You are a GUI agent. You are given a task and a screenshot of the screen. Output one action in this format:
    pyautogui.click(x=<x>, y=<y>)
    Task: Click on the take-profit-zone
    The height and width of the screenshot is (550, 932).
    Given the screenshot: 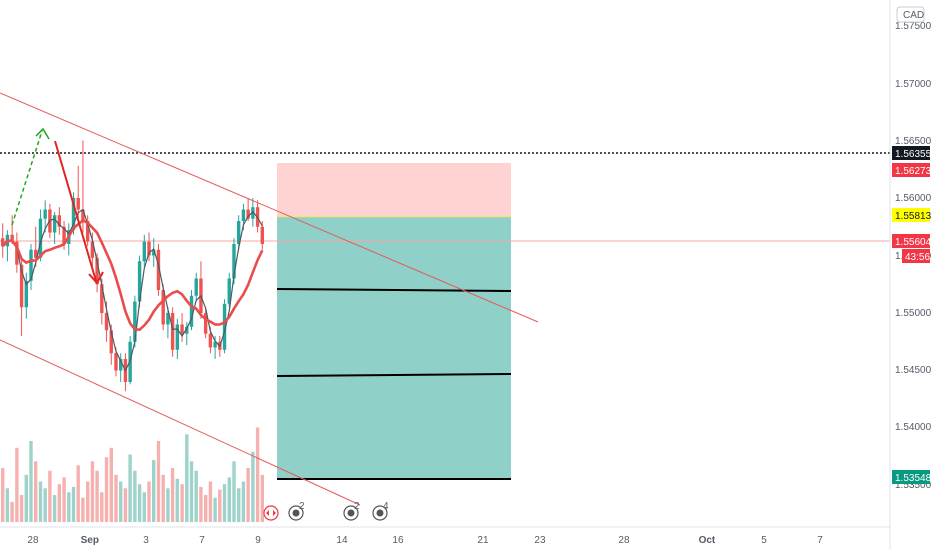 What is the action you would take?
    pyautogui.click(x=394, y=348)
    